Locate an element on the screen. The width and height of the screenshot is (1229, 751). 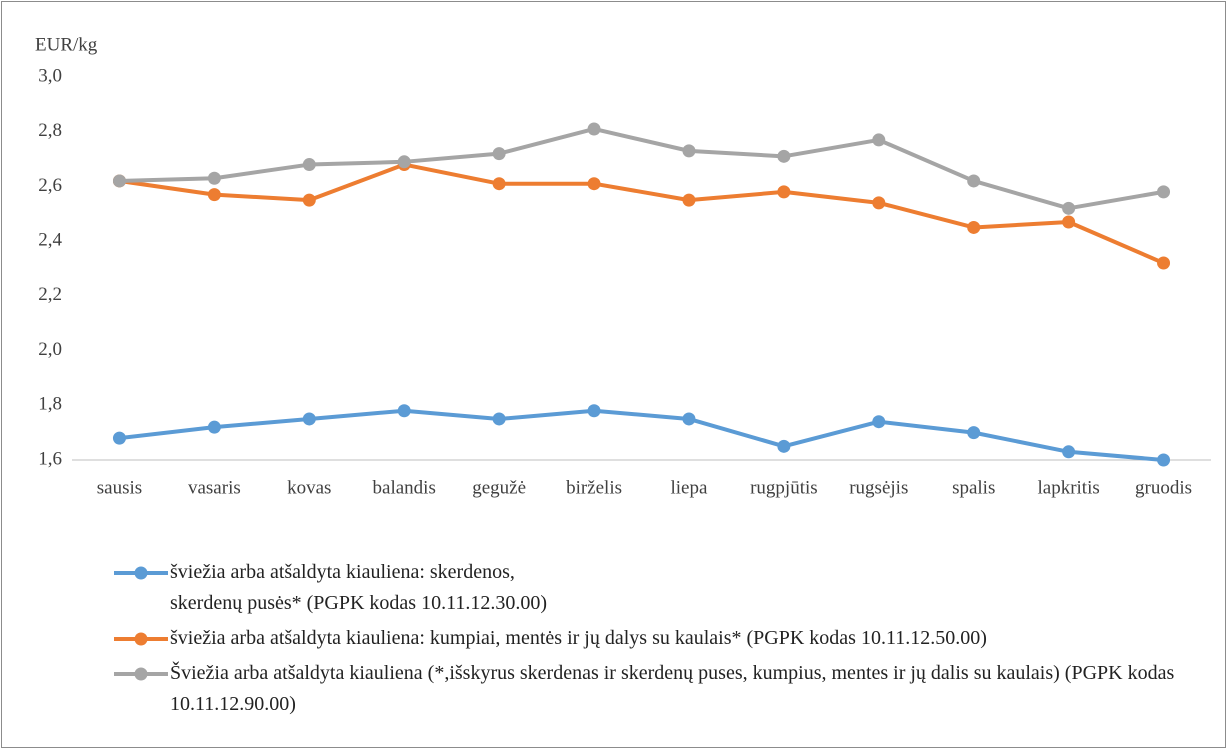
x-tick-label: birželis is located at coordinates (594, 487).